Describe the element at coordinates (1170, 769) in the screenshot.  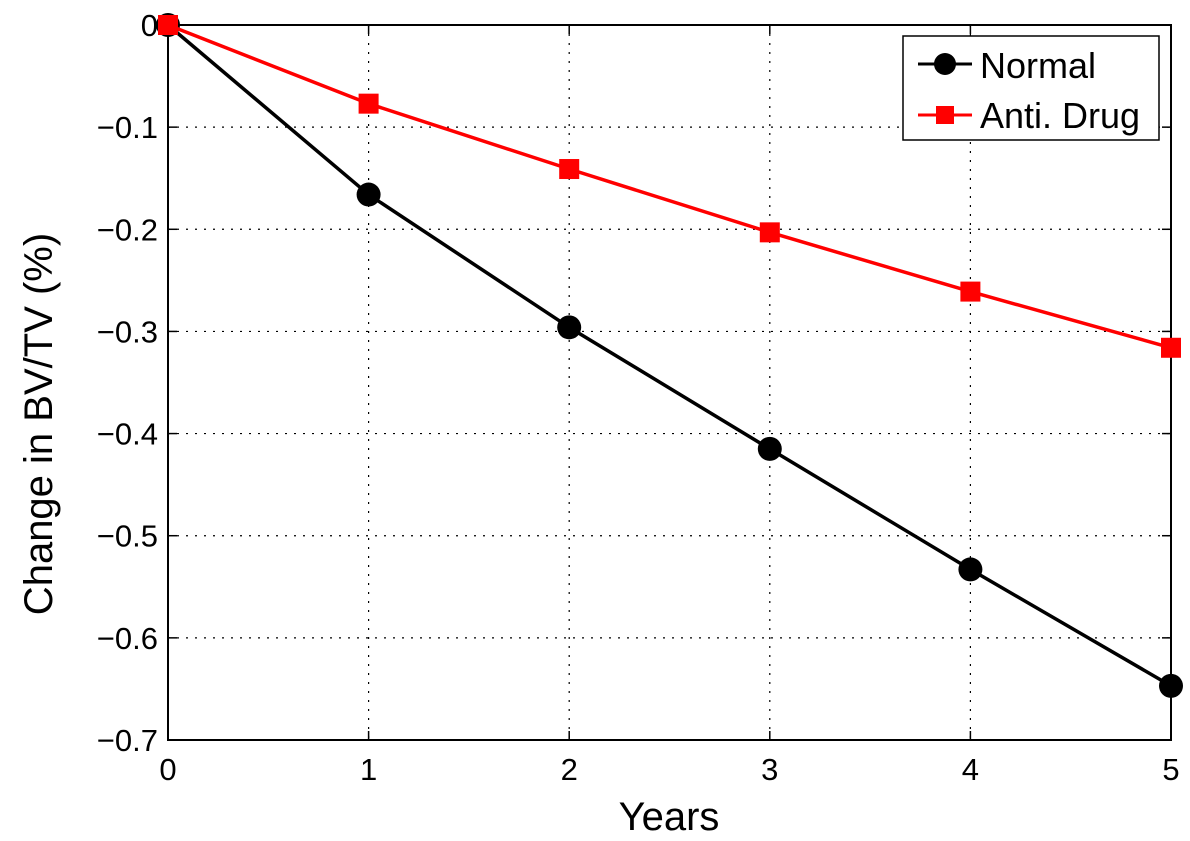
I see `x-tick-label: 5` at that location.